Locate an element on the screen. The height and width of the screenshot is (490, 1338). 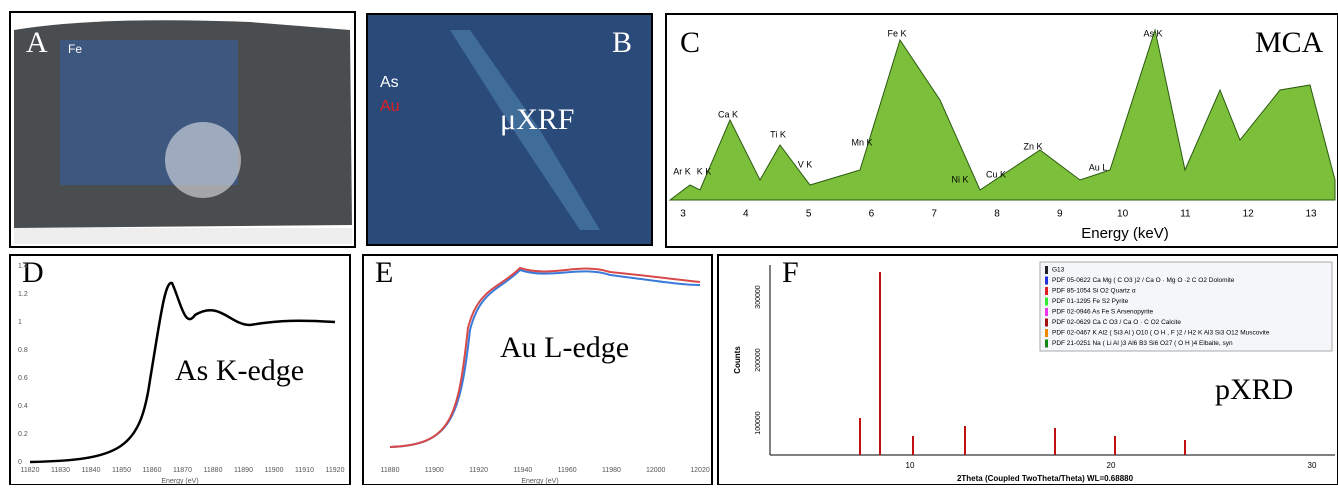
peak-label: Ar K is located at coordinates (682, 171).